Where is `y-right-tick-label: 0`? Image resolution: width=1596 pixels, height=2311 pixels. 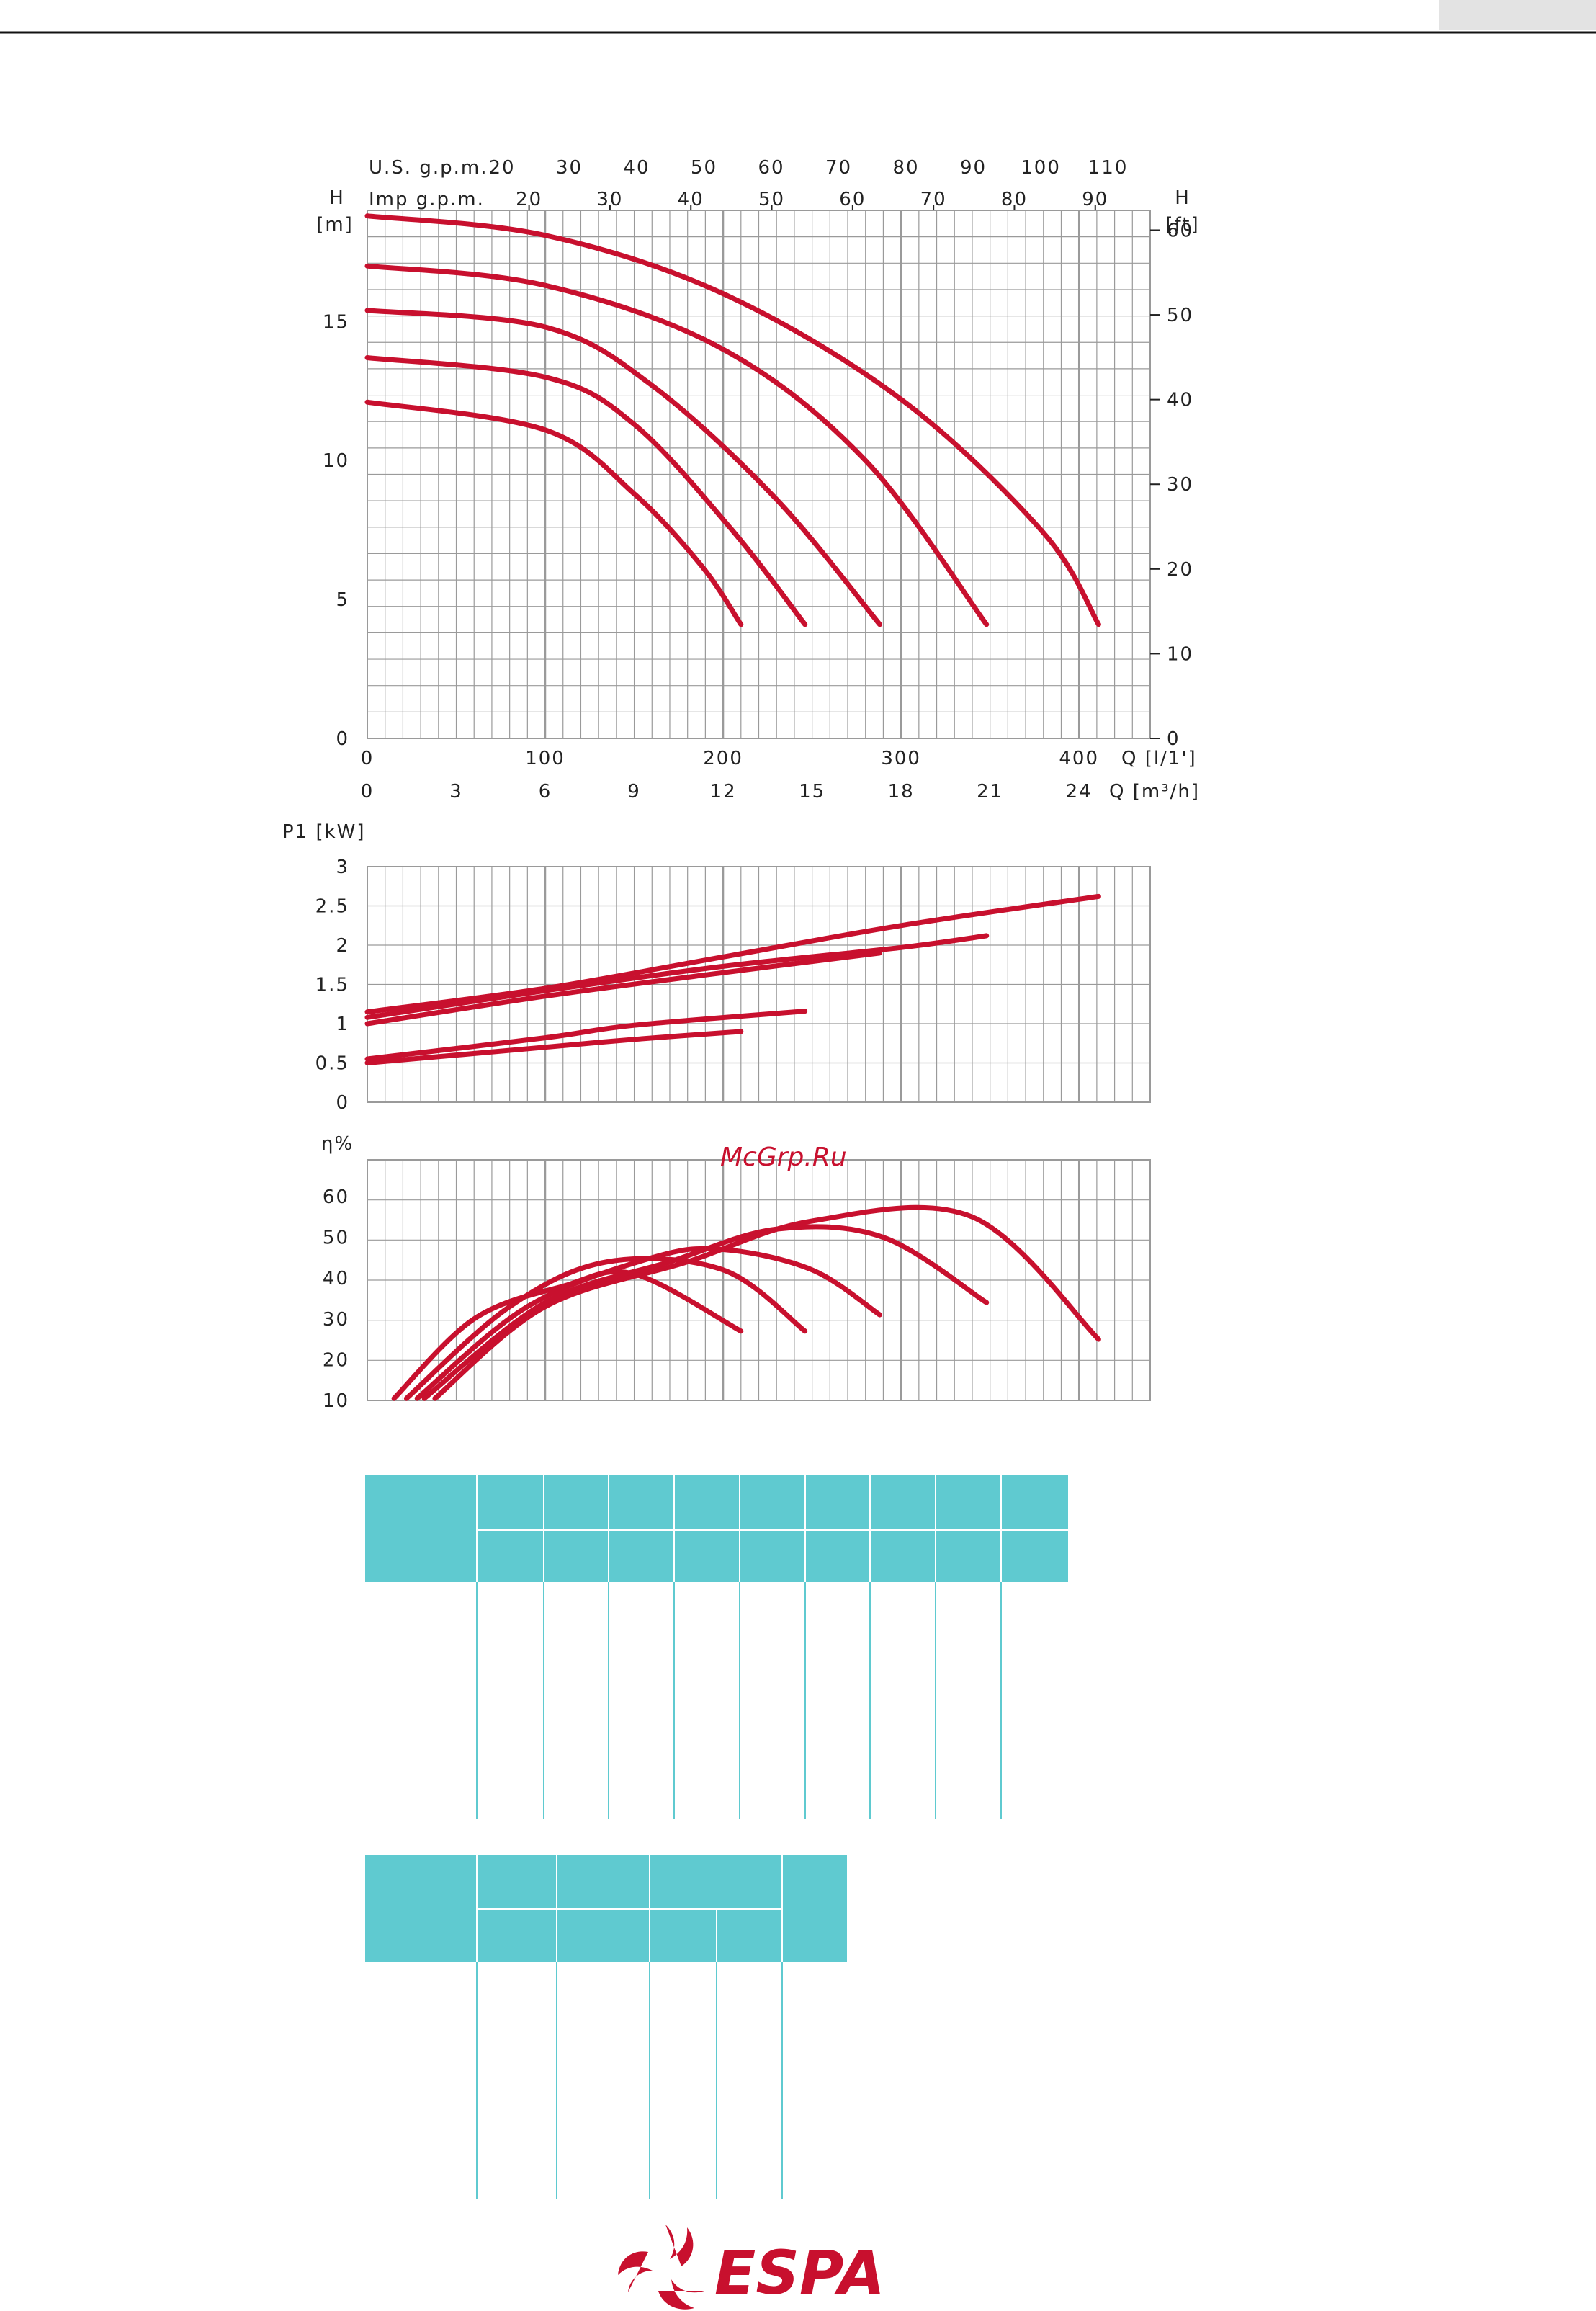
y-right-tick-label: 0 is located at coordinates (1173, 739).